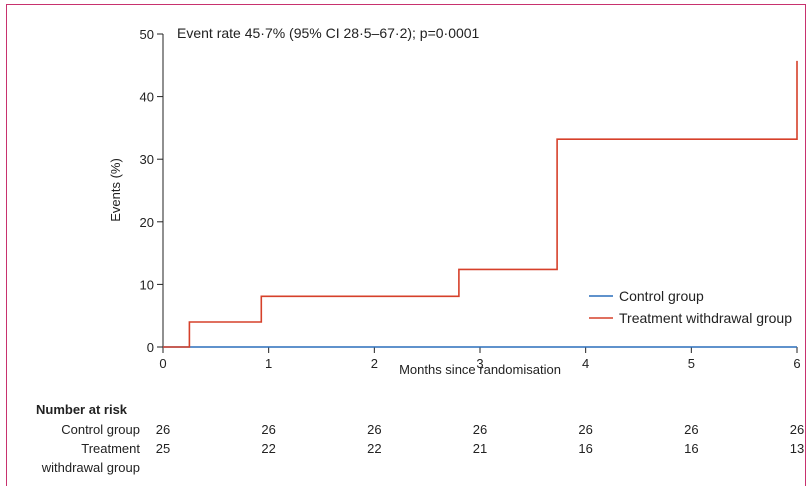  What do you see at coordinates (690, 307) in the screenshot?
I see `legend: Control group Treatment withdrawal group` at bounding box center [690, 307].